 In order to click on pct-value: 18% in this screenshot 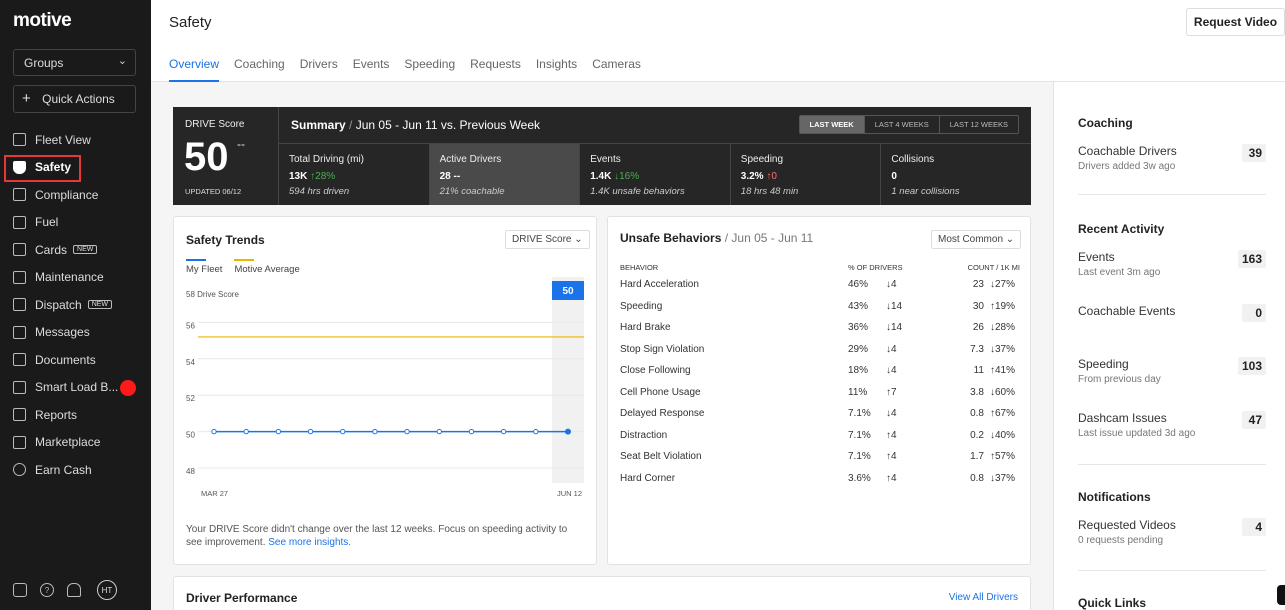, I will do `click(858, 371)`.